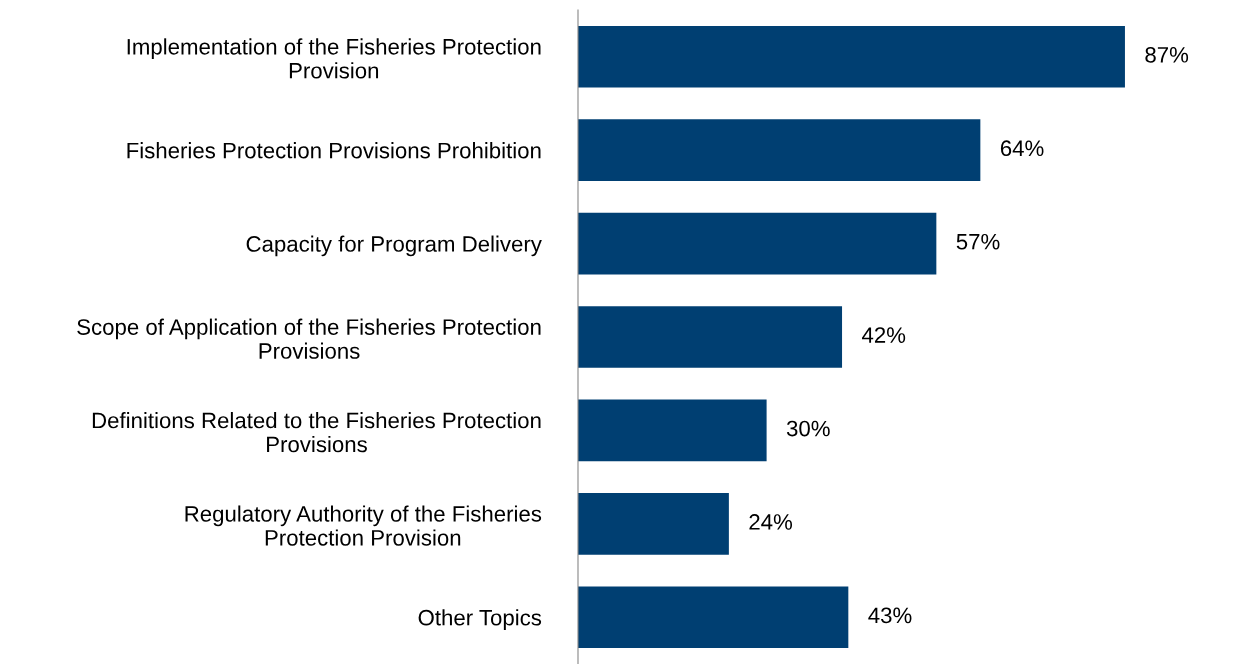  Describe the element at coordinates (480, 619) in the screenshot. I see `y-tick-label: Other Topics` at that location.